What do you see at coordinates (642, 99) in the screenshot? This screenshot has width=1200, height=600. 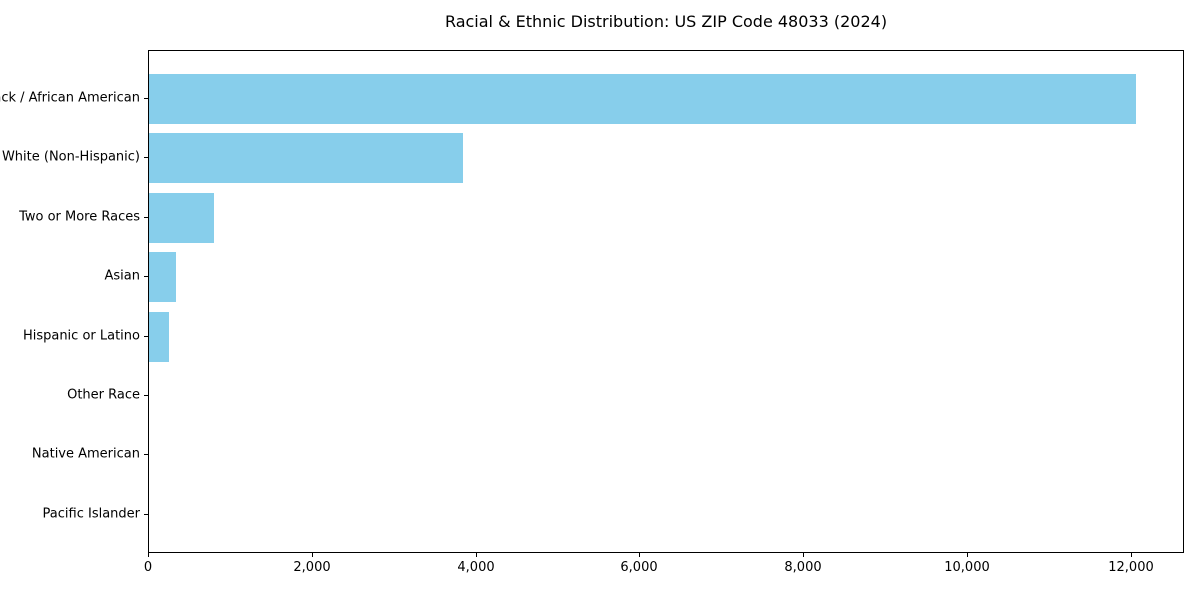 I see `bar-black-african-american` at bounding box center [642, 99].